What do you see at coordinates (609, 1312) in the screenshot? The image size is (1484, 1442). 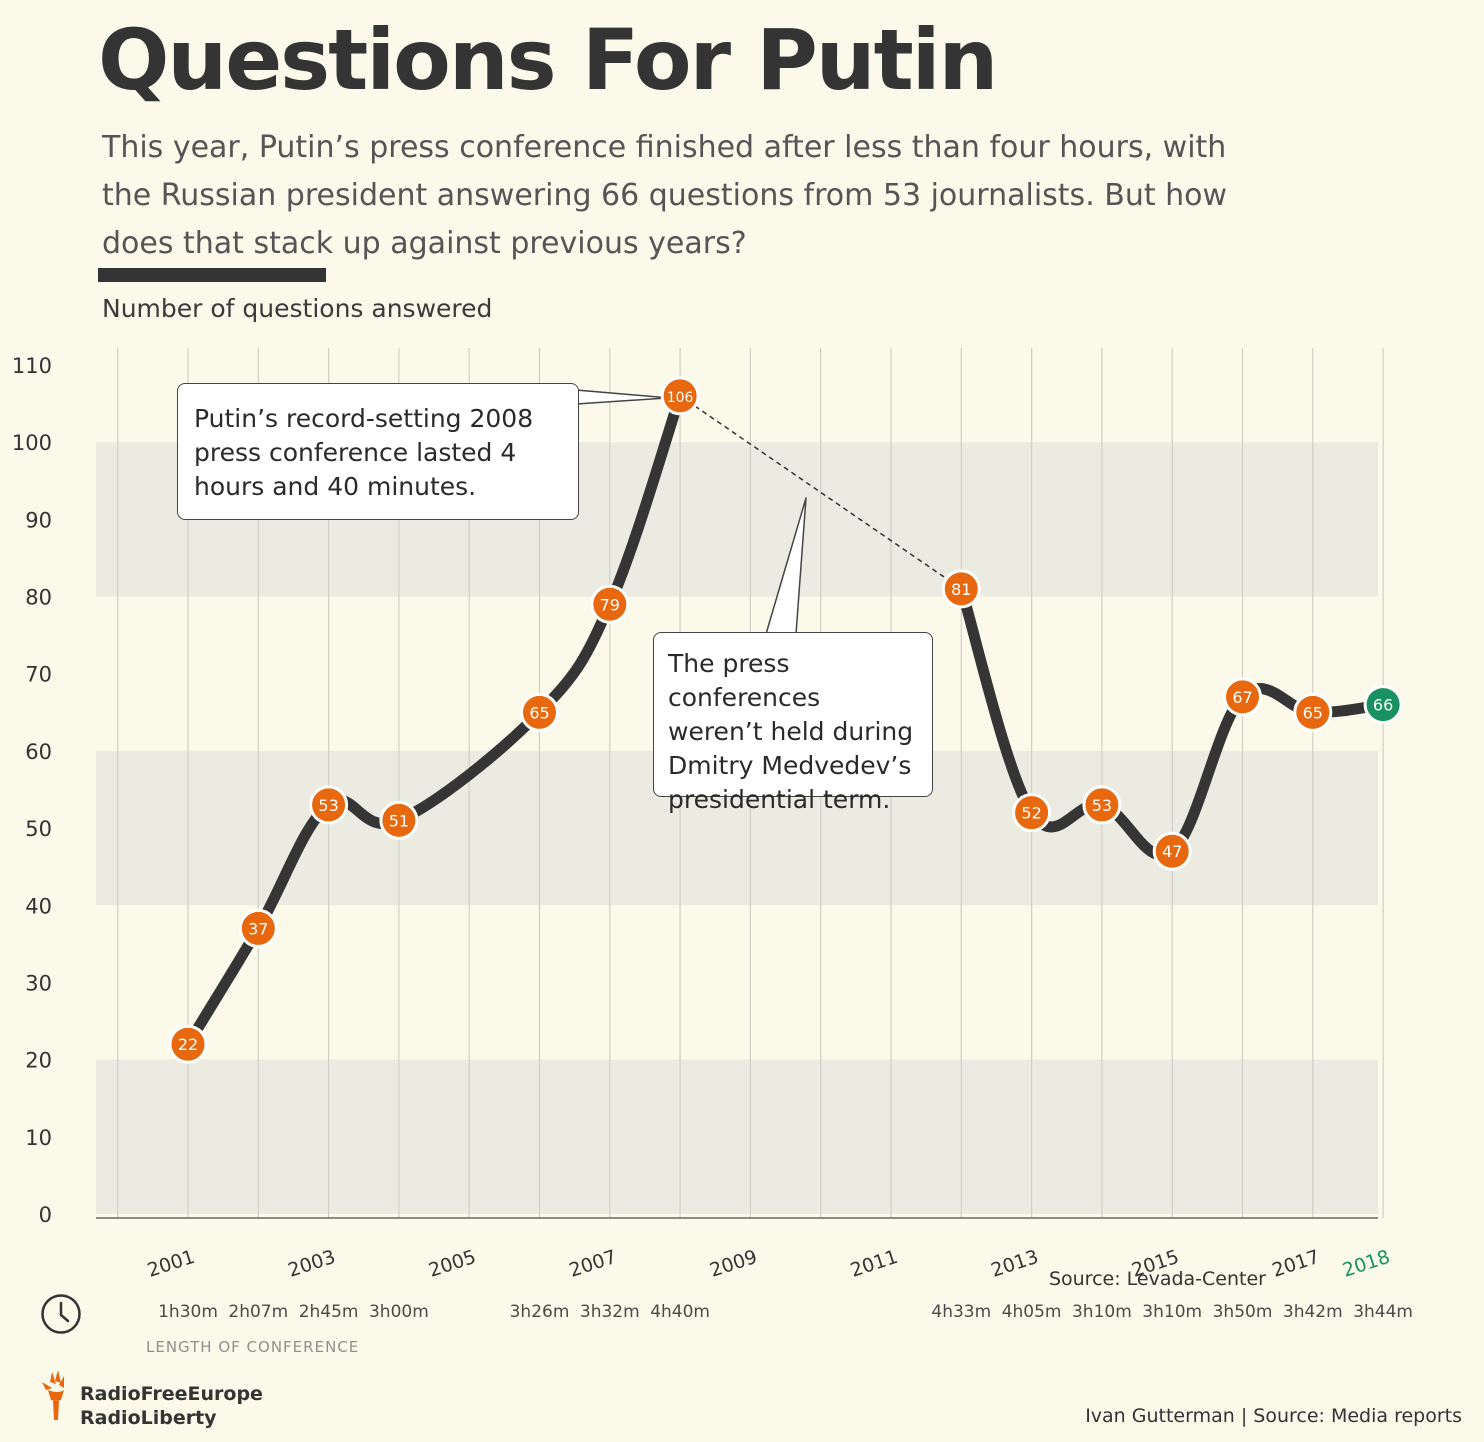 I see `duration-2007: 3h32m` at bounding box center [609, 1312].